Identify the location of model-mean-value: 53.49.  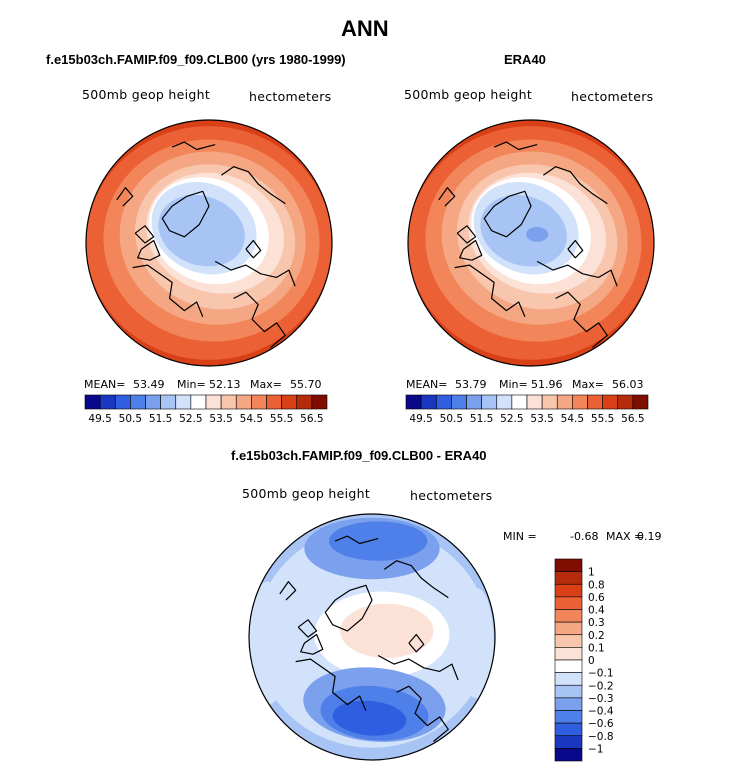
(149, 384).